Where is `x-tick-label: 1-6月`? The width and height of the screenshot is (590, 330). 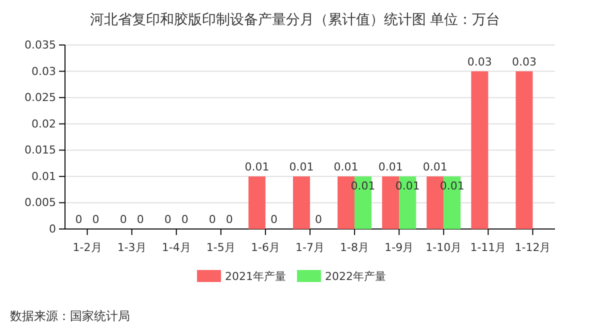
x-tick-label: 1-6月 is located at coordinates (265, 247).